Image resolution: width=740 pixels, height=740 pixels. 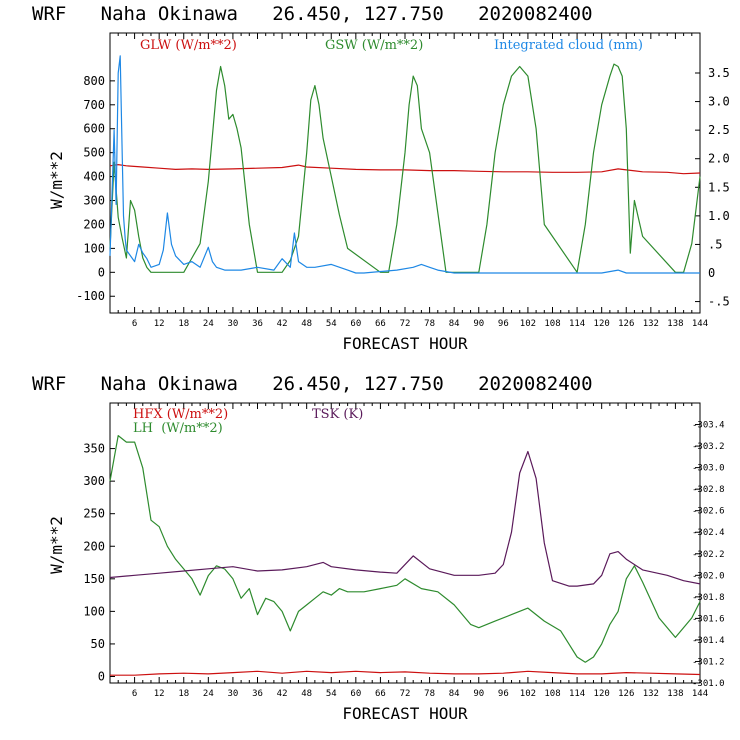 What do you see at coordinates (568, 45) in the screenshot?
I see `chart-1-legend-cloud: Integrated cloud (mm)` at bounding box center [568, 45].